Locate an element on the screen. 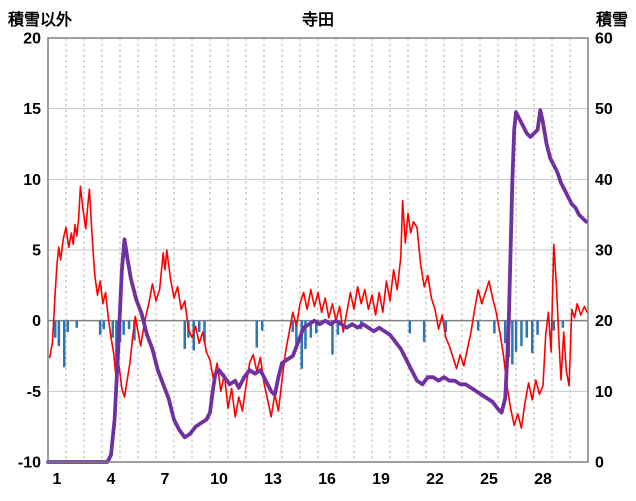  x-axis-tick-label: 28 is located at coordinates (543, 479).